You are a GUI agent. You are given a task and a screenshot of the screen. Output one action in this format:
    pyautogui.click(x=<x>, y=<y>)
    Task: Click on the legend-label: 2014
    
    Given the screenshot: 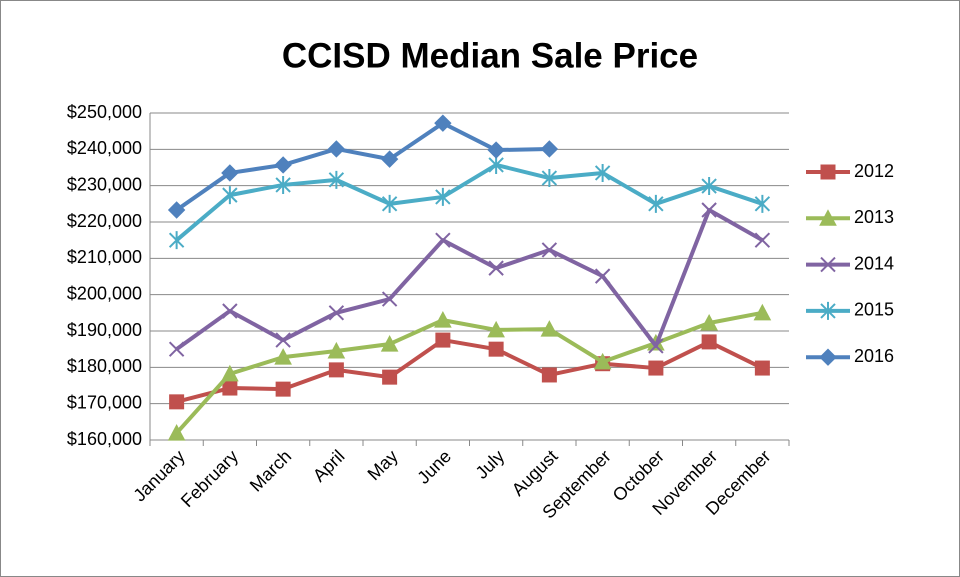 What is the action you would take?
    pyautogui.click(x=874, y=263)
    